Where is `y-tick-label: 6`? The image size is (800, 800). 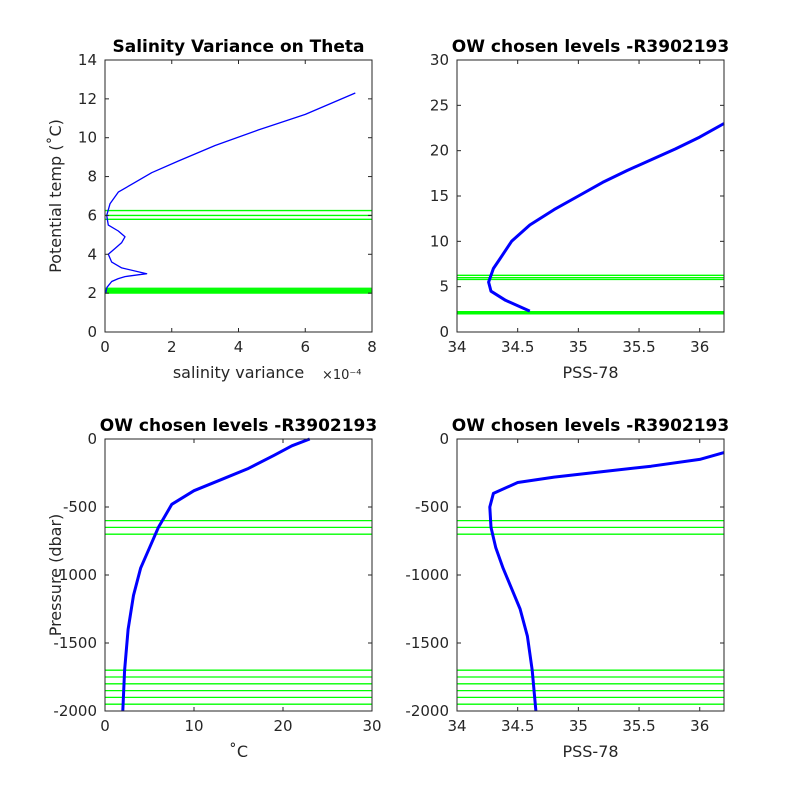
y-tick-label: 6 is located at coordinates (92, 215).